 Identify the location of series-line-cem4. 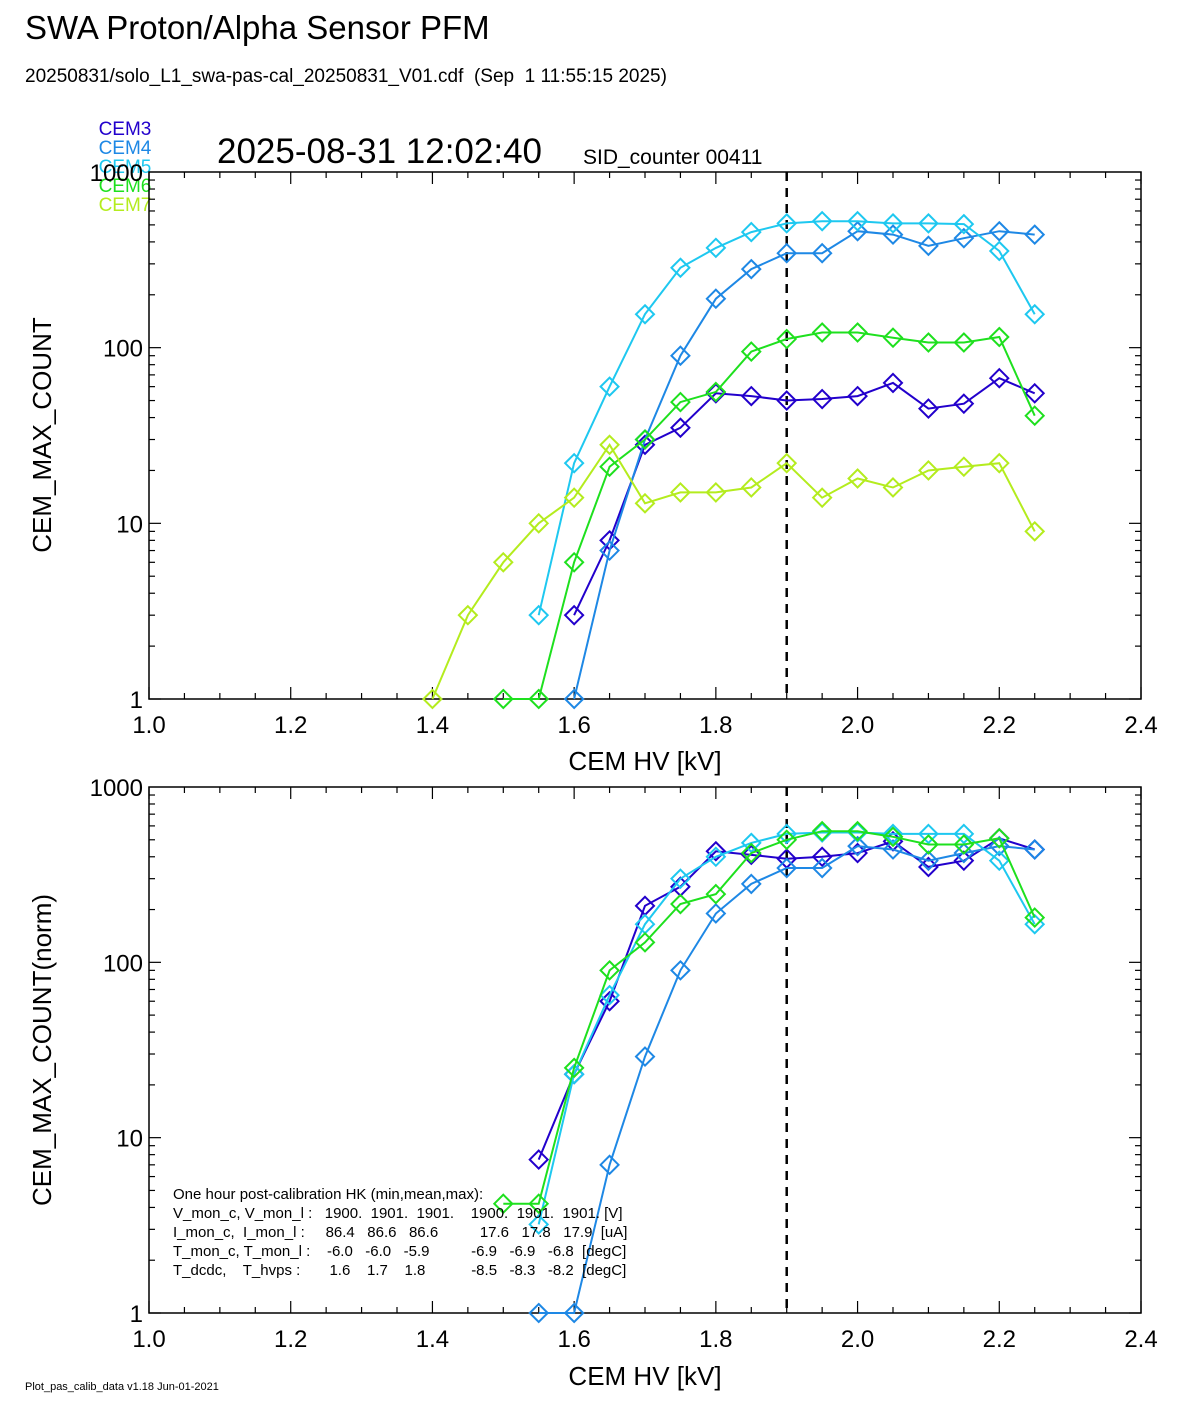
(804, 465).